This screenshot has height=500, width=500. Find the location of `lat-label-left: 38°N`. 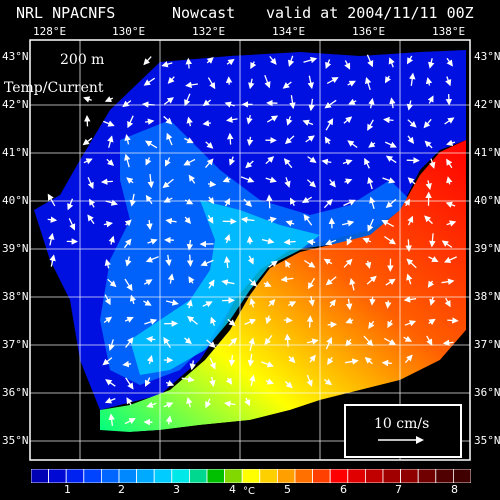

lat-label-left: 38°N is located at coordinates (15, 296).